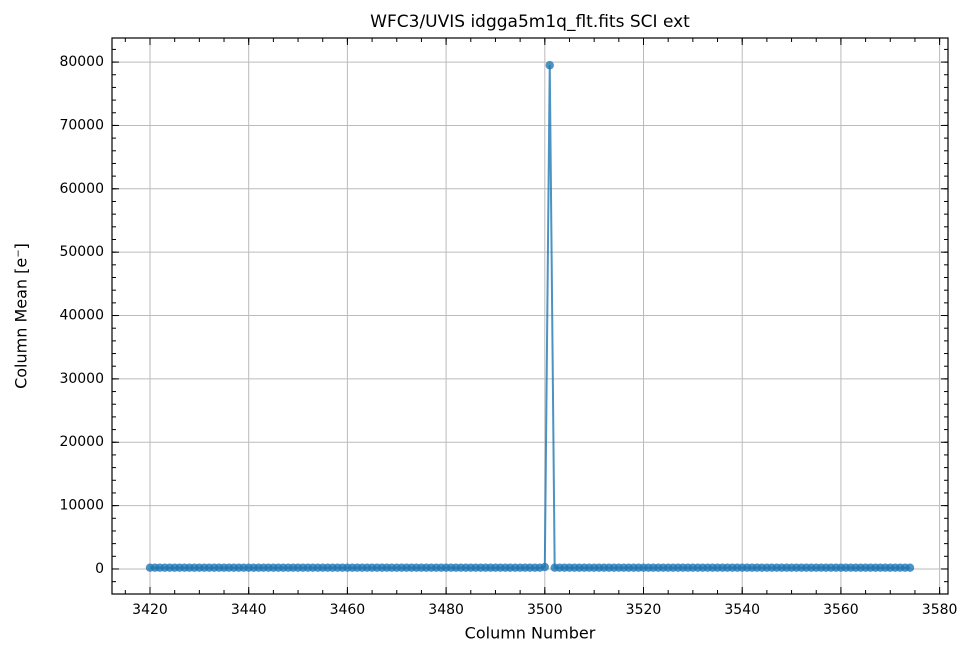  What do you see at coordinates (81, 125) in the screenshot?
I see `y-tick-label: 70000` at bounding box center [81, 125].